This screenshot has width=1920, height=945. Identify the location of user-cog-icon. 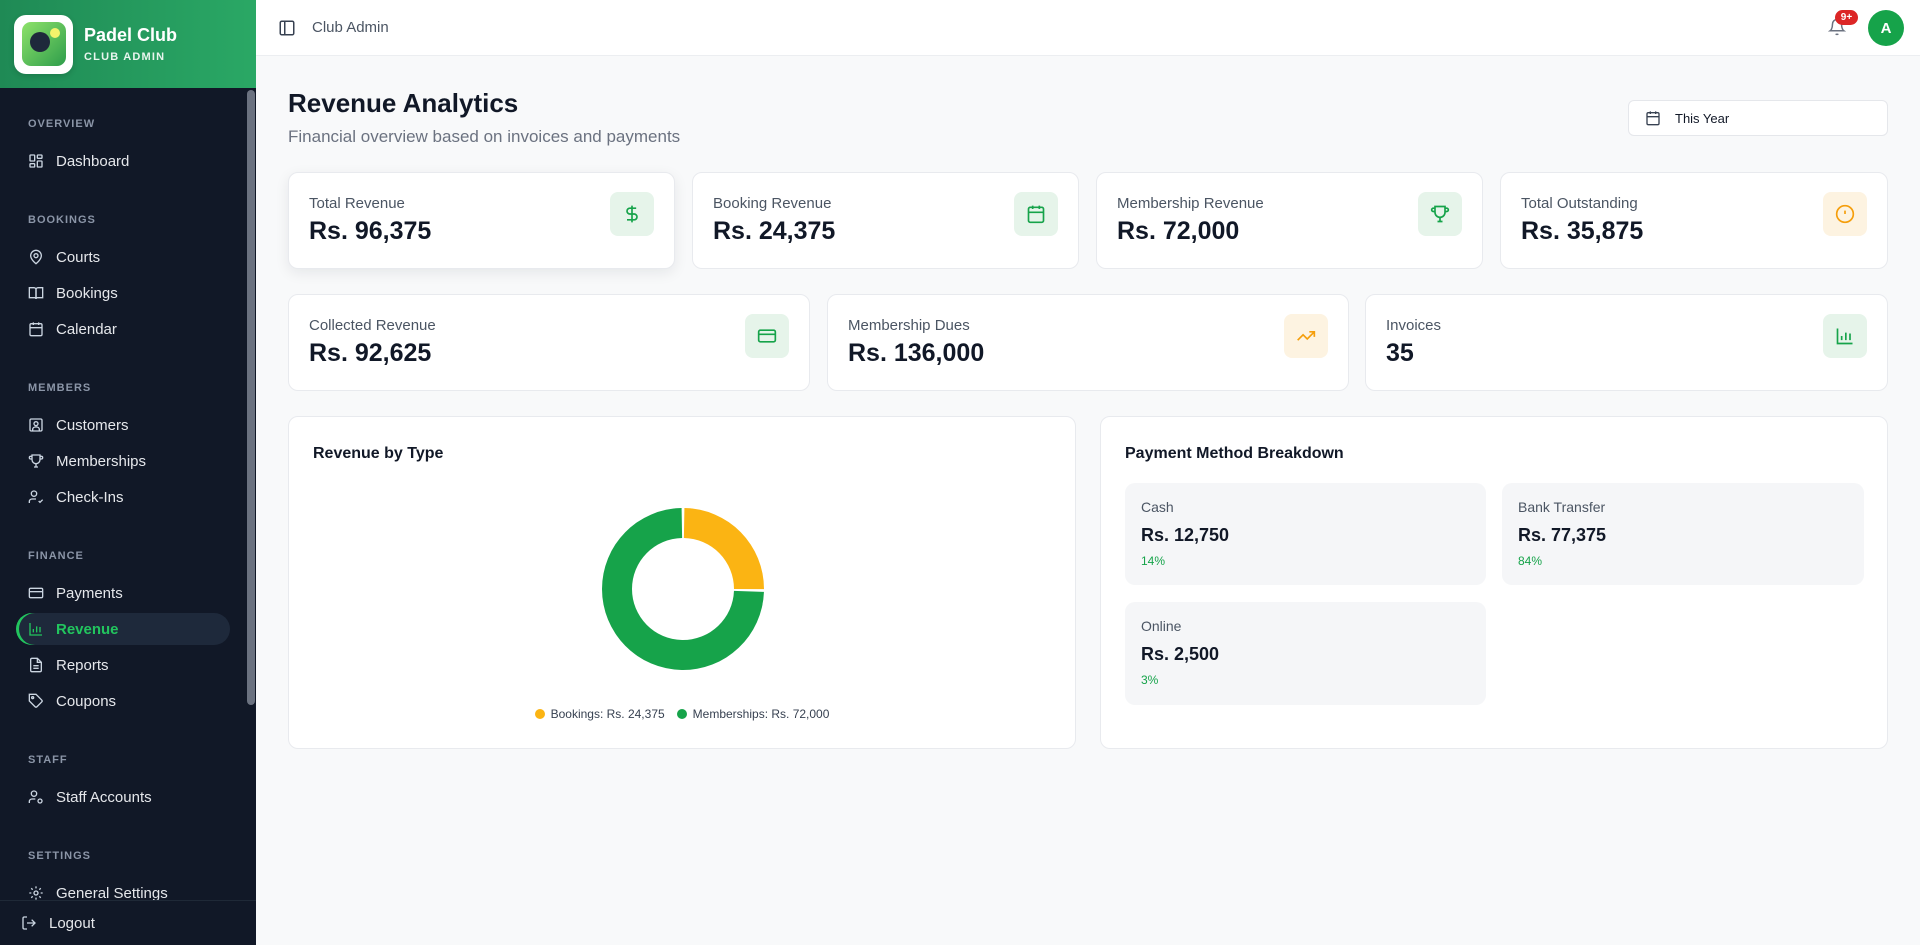
(35, 797).